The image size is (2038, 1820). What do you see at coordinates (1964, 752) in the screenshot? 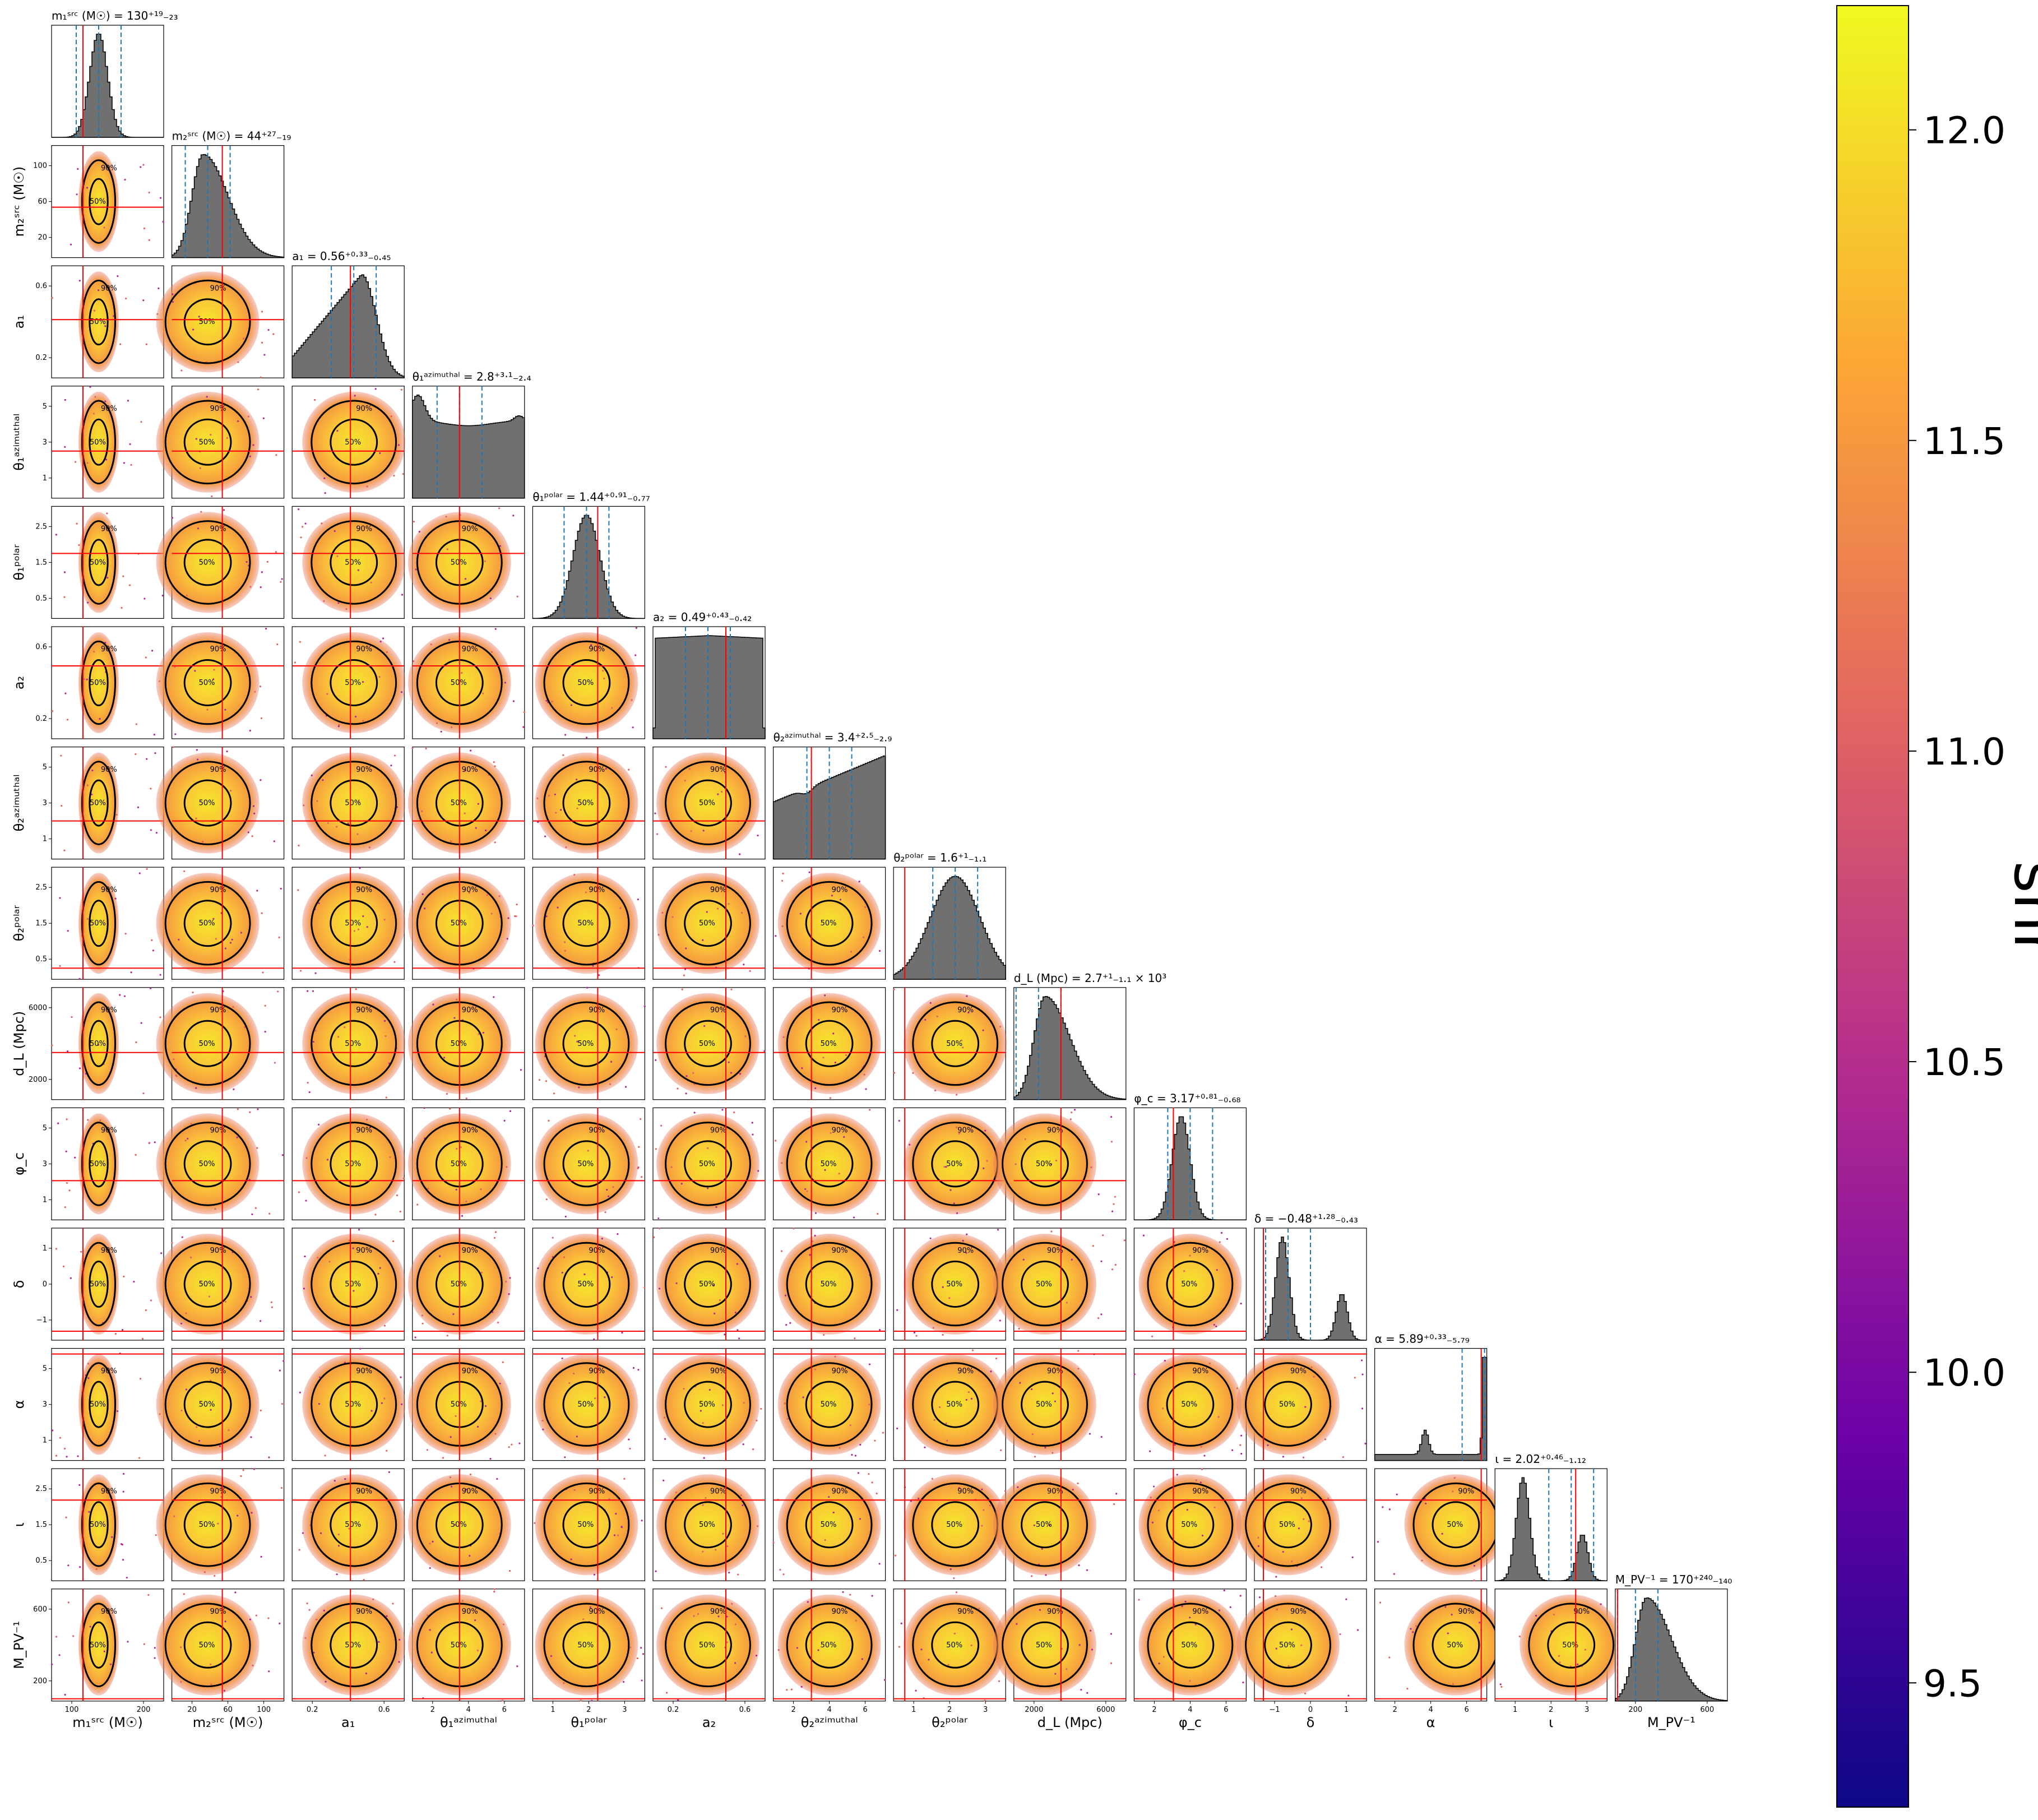
I see `colorbar-tick-label: 11.0` at bounding box center [1964, 752].